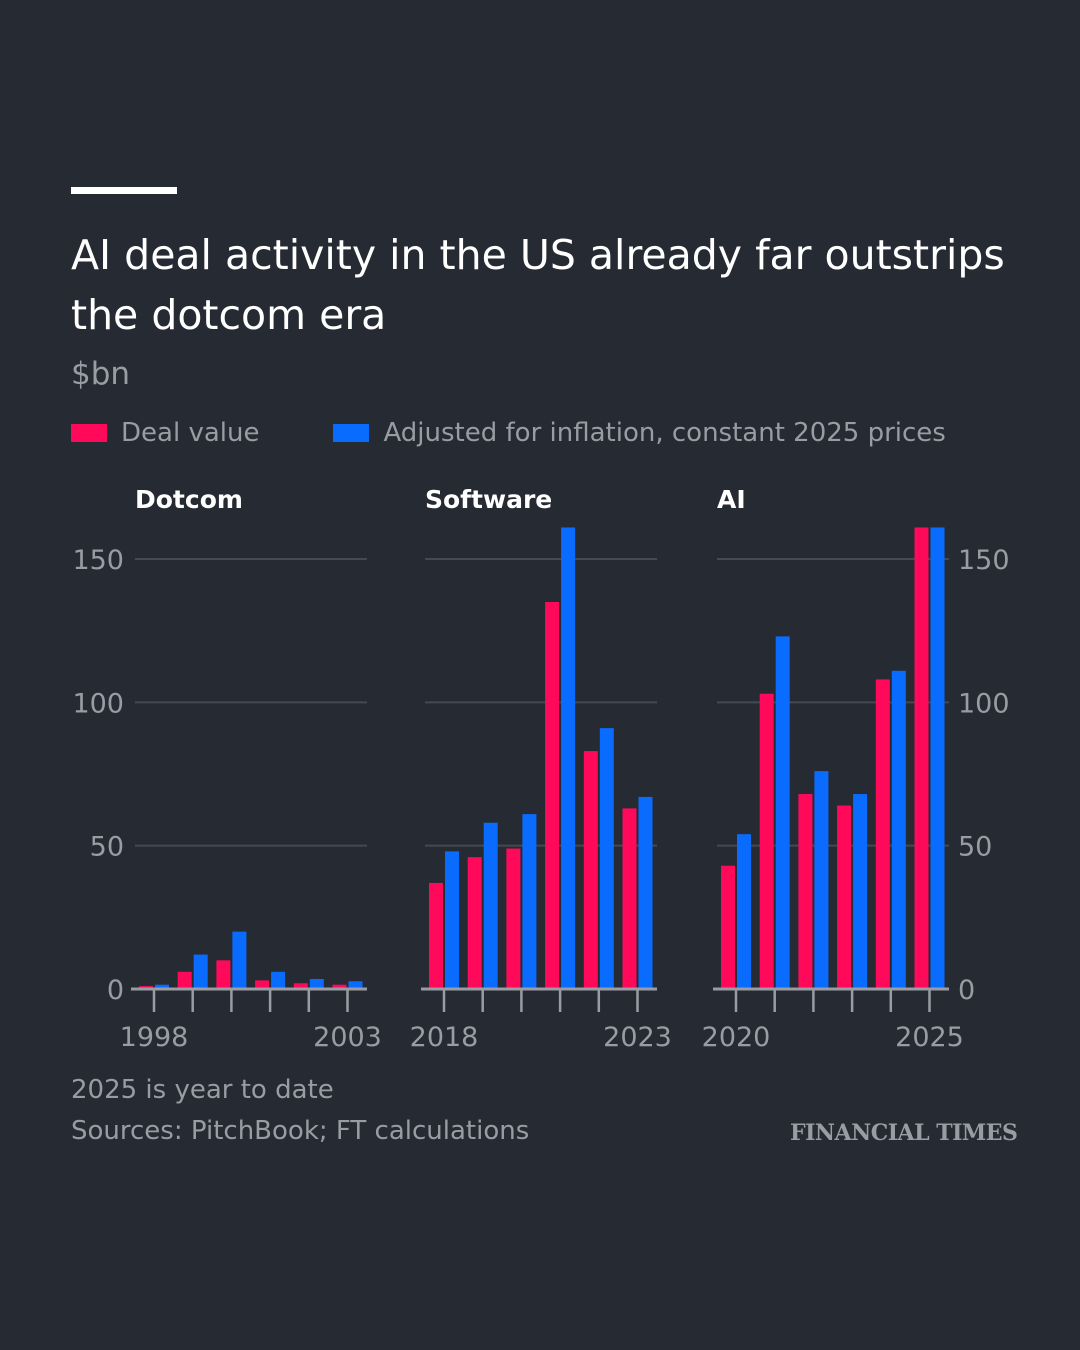 The width and height of the screenshot is (1080, 1350). What do you see at coordinates (162, 986) in the screenshot?
I see `bar-adjusted-1998` at bounding box center [162, 986].